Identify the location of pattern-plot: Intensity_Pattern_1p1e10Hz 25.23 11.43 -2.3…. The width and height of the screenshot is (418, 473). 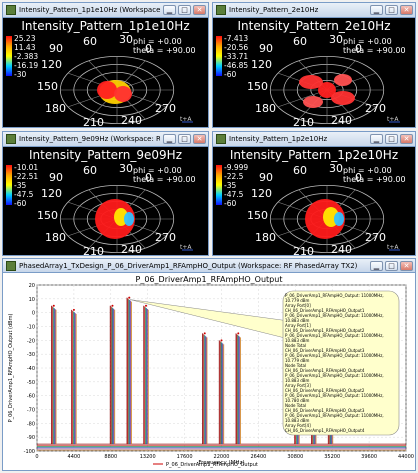
(105, 72).